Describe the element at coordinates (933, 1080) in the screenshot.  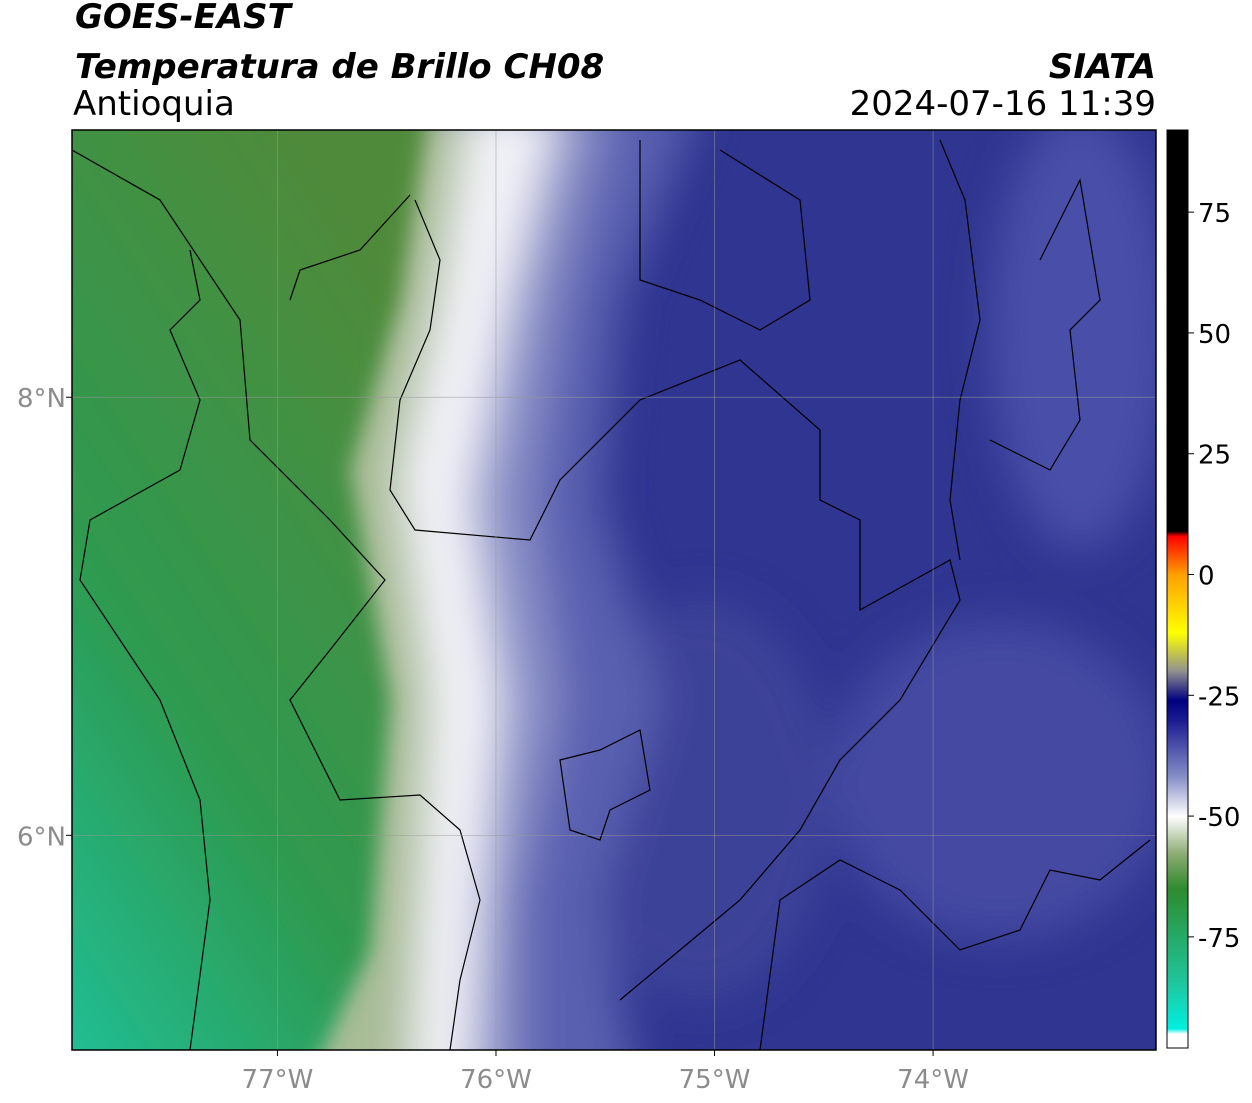
I see `lon-tick-label: 74°W` at that location.